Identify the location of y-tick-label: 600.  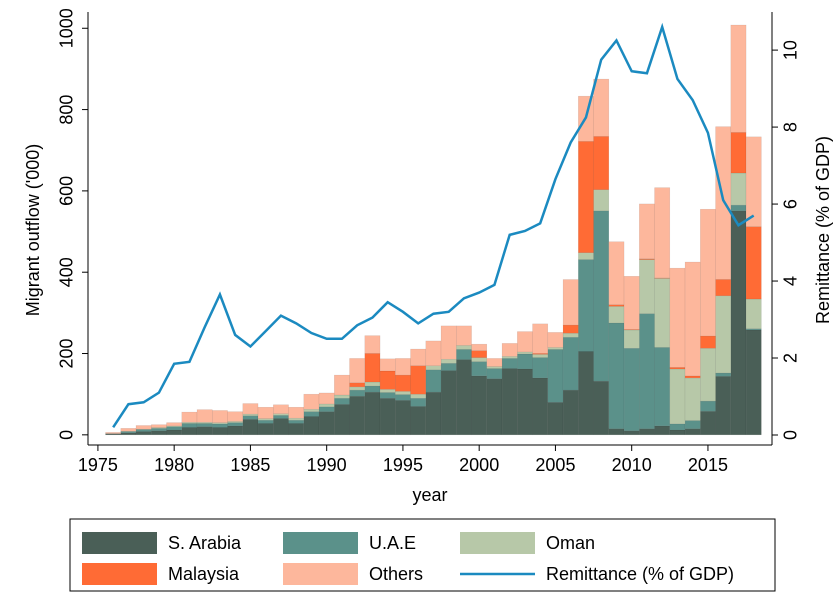
(67, 191).